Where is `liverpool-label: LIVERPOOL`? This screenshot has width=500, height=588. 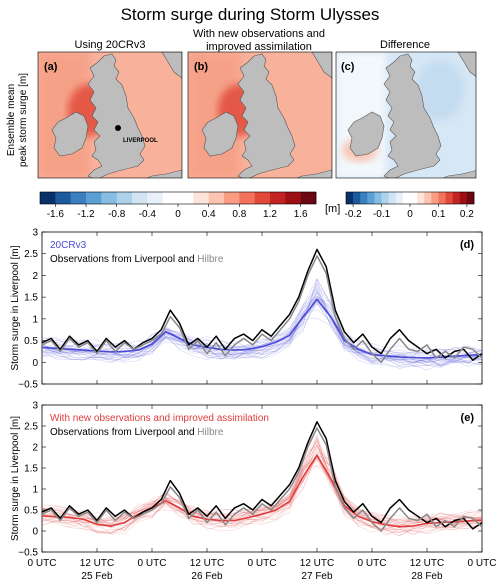
liverpool-label: LIVERPOOL is located at coordinates (140, 141).